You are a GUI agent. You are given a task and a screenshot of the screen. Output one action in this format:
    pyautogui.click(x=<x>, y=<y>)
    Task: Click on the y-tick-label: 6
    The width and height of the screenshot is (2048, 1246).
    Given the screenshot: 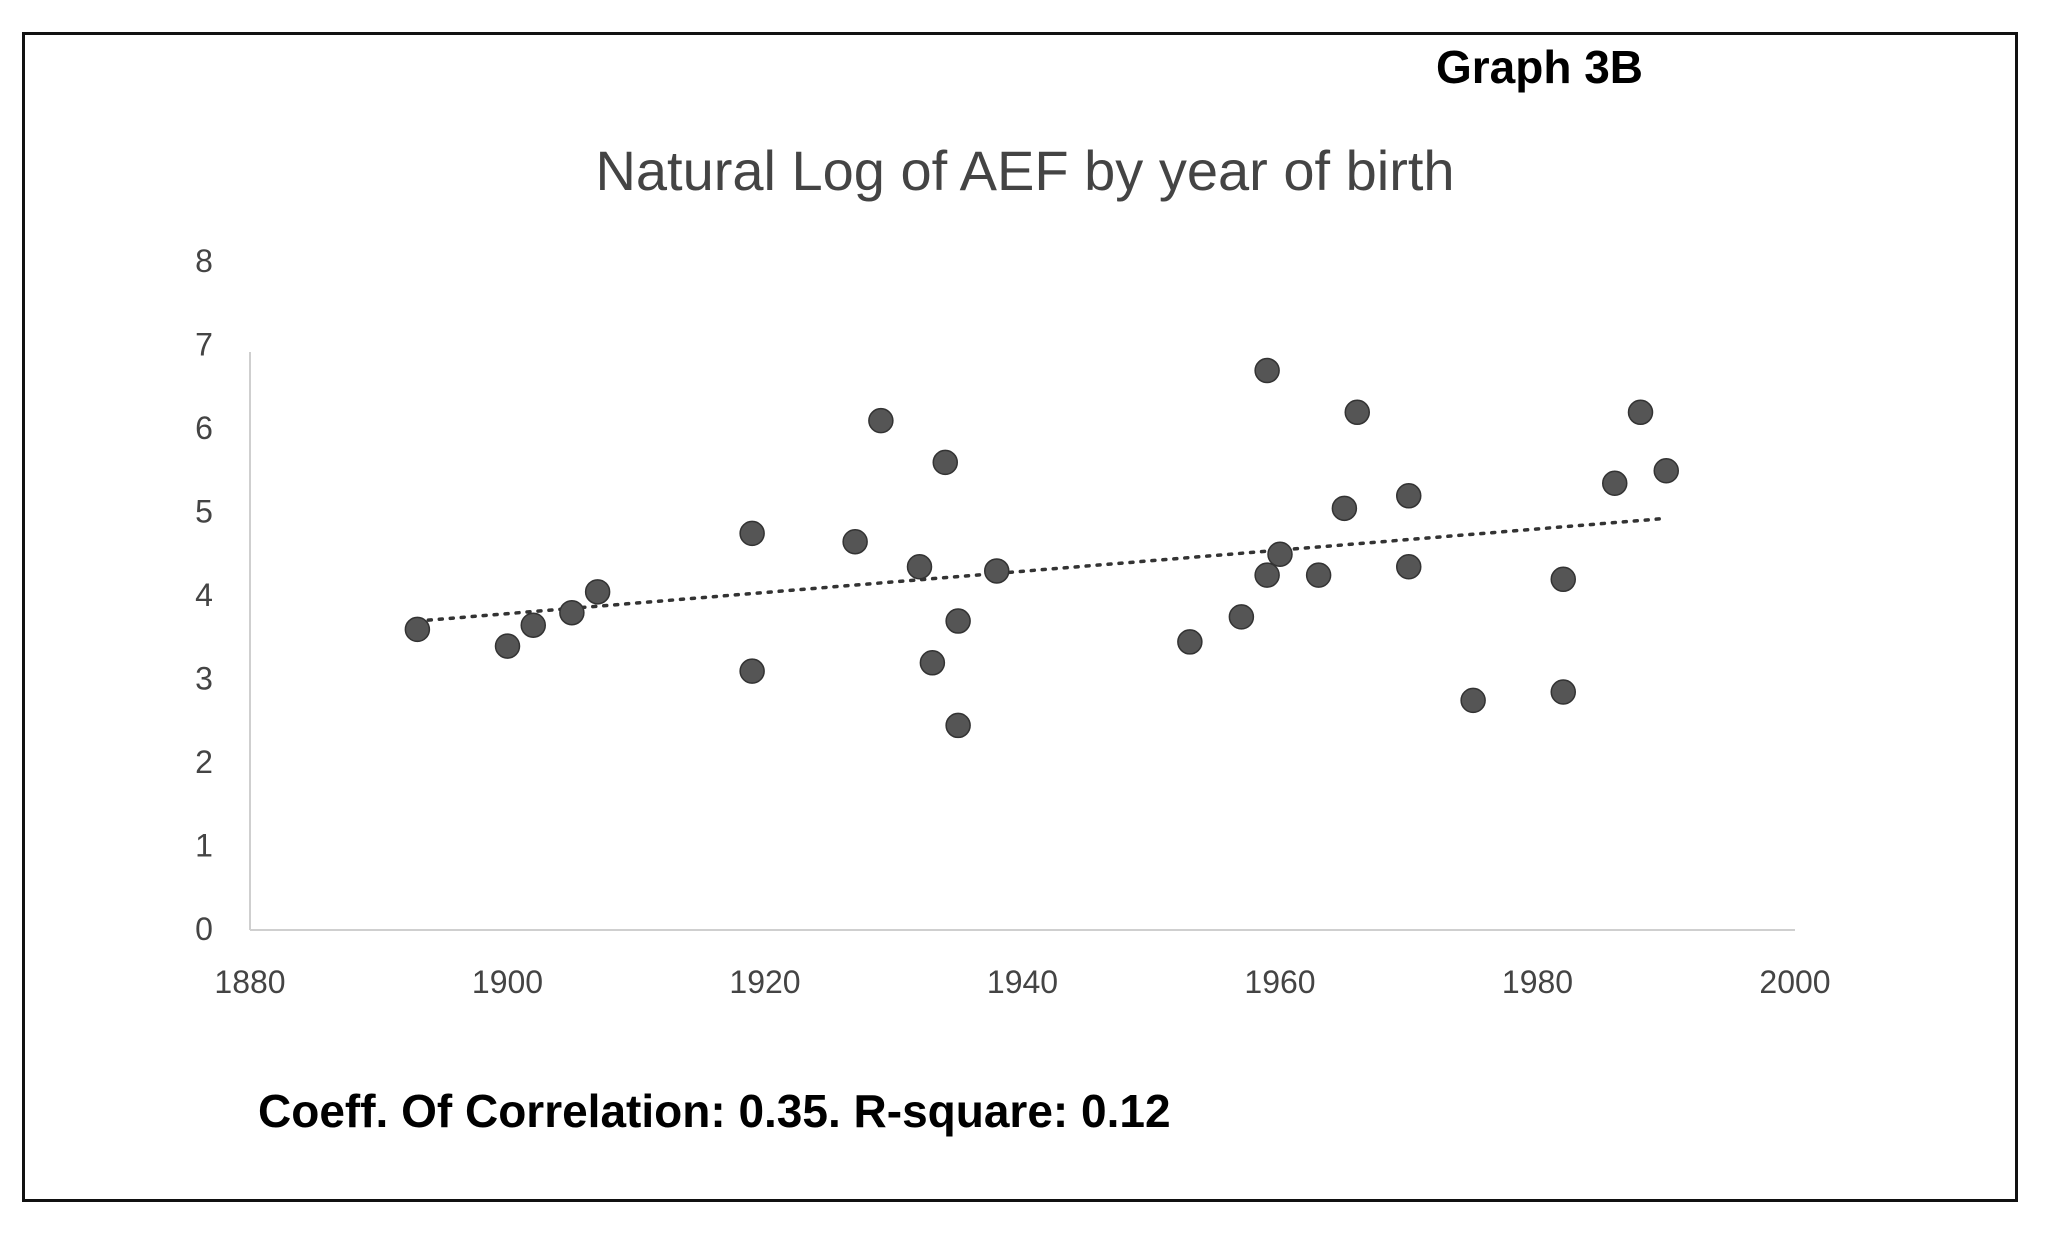 What is the action you would take?
    pyautogui.click(x=204, y=428)
    